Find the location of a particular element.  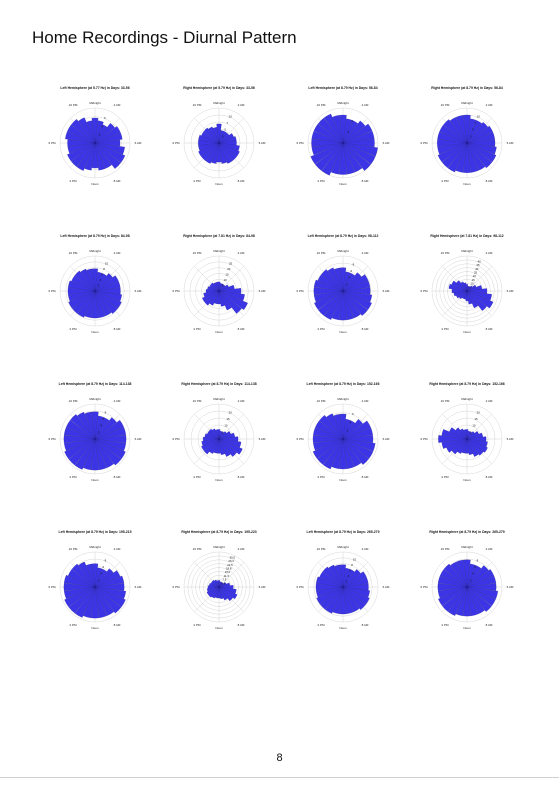

ring-tick-label: 26.3 is located at coordinates (231, 561).